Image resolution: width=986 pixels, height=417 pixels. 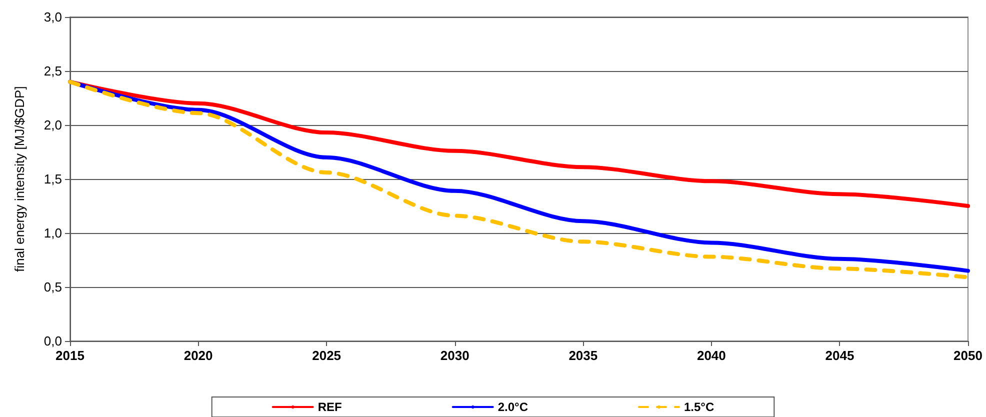 What do you see at coordinates (53, 287) in the screenshot?
I see `y-tick-label: 0,5` at bounding box center [53, 287].